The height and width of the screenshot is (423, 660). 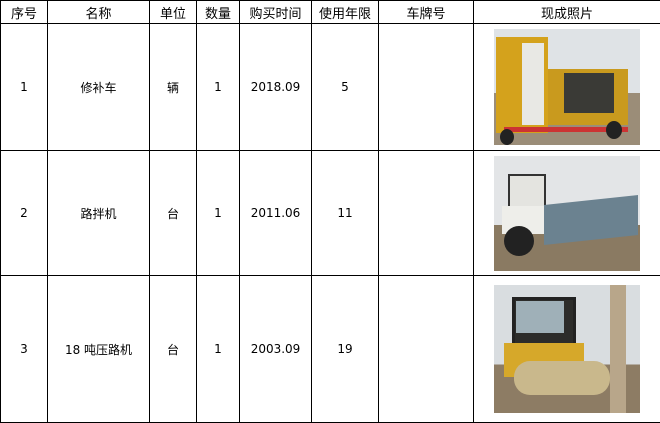 What do you see at coordinates (275, 87) in the screenshot?
I see `cell-date: 2018.09` at bounding box center [275, 87].